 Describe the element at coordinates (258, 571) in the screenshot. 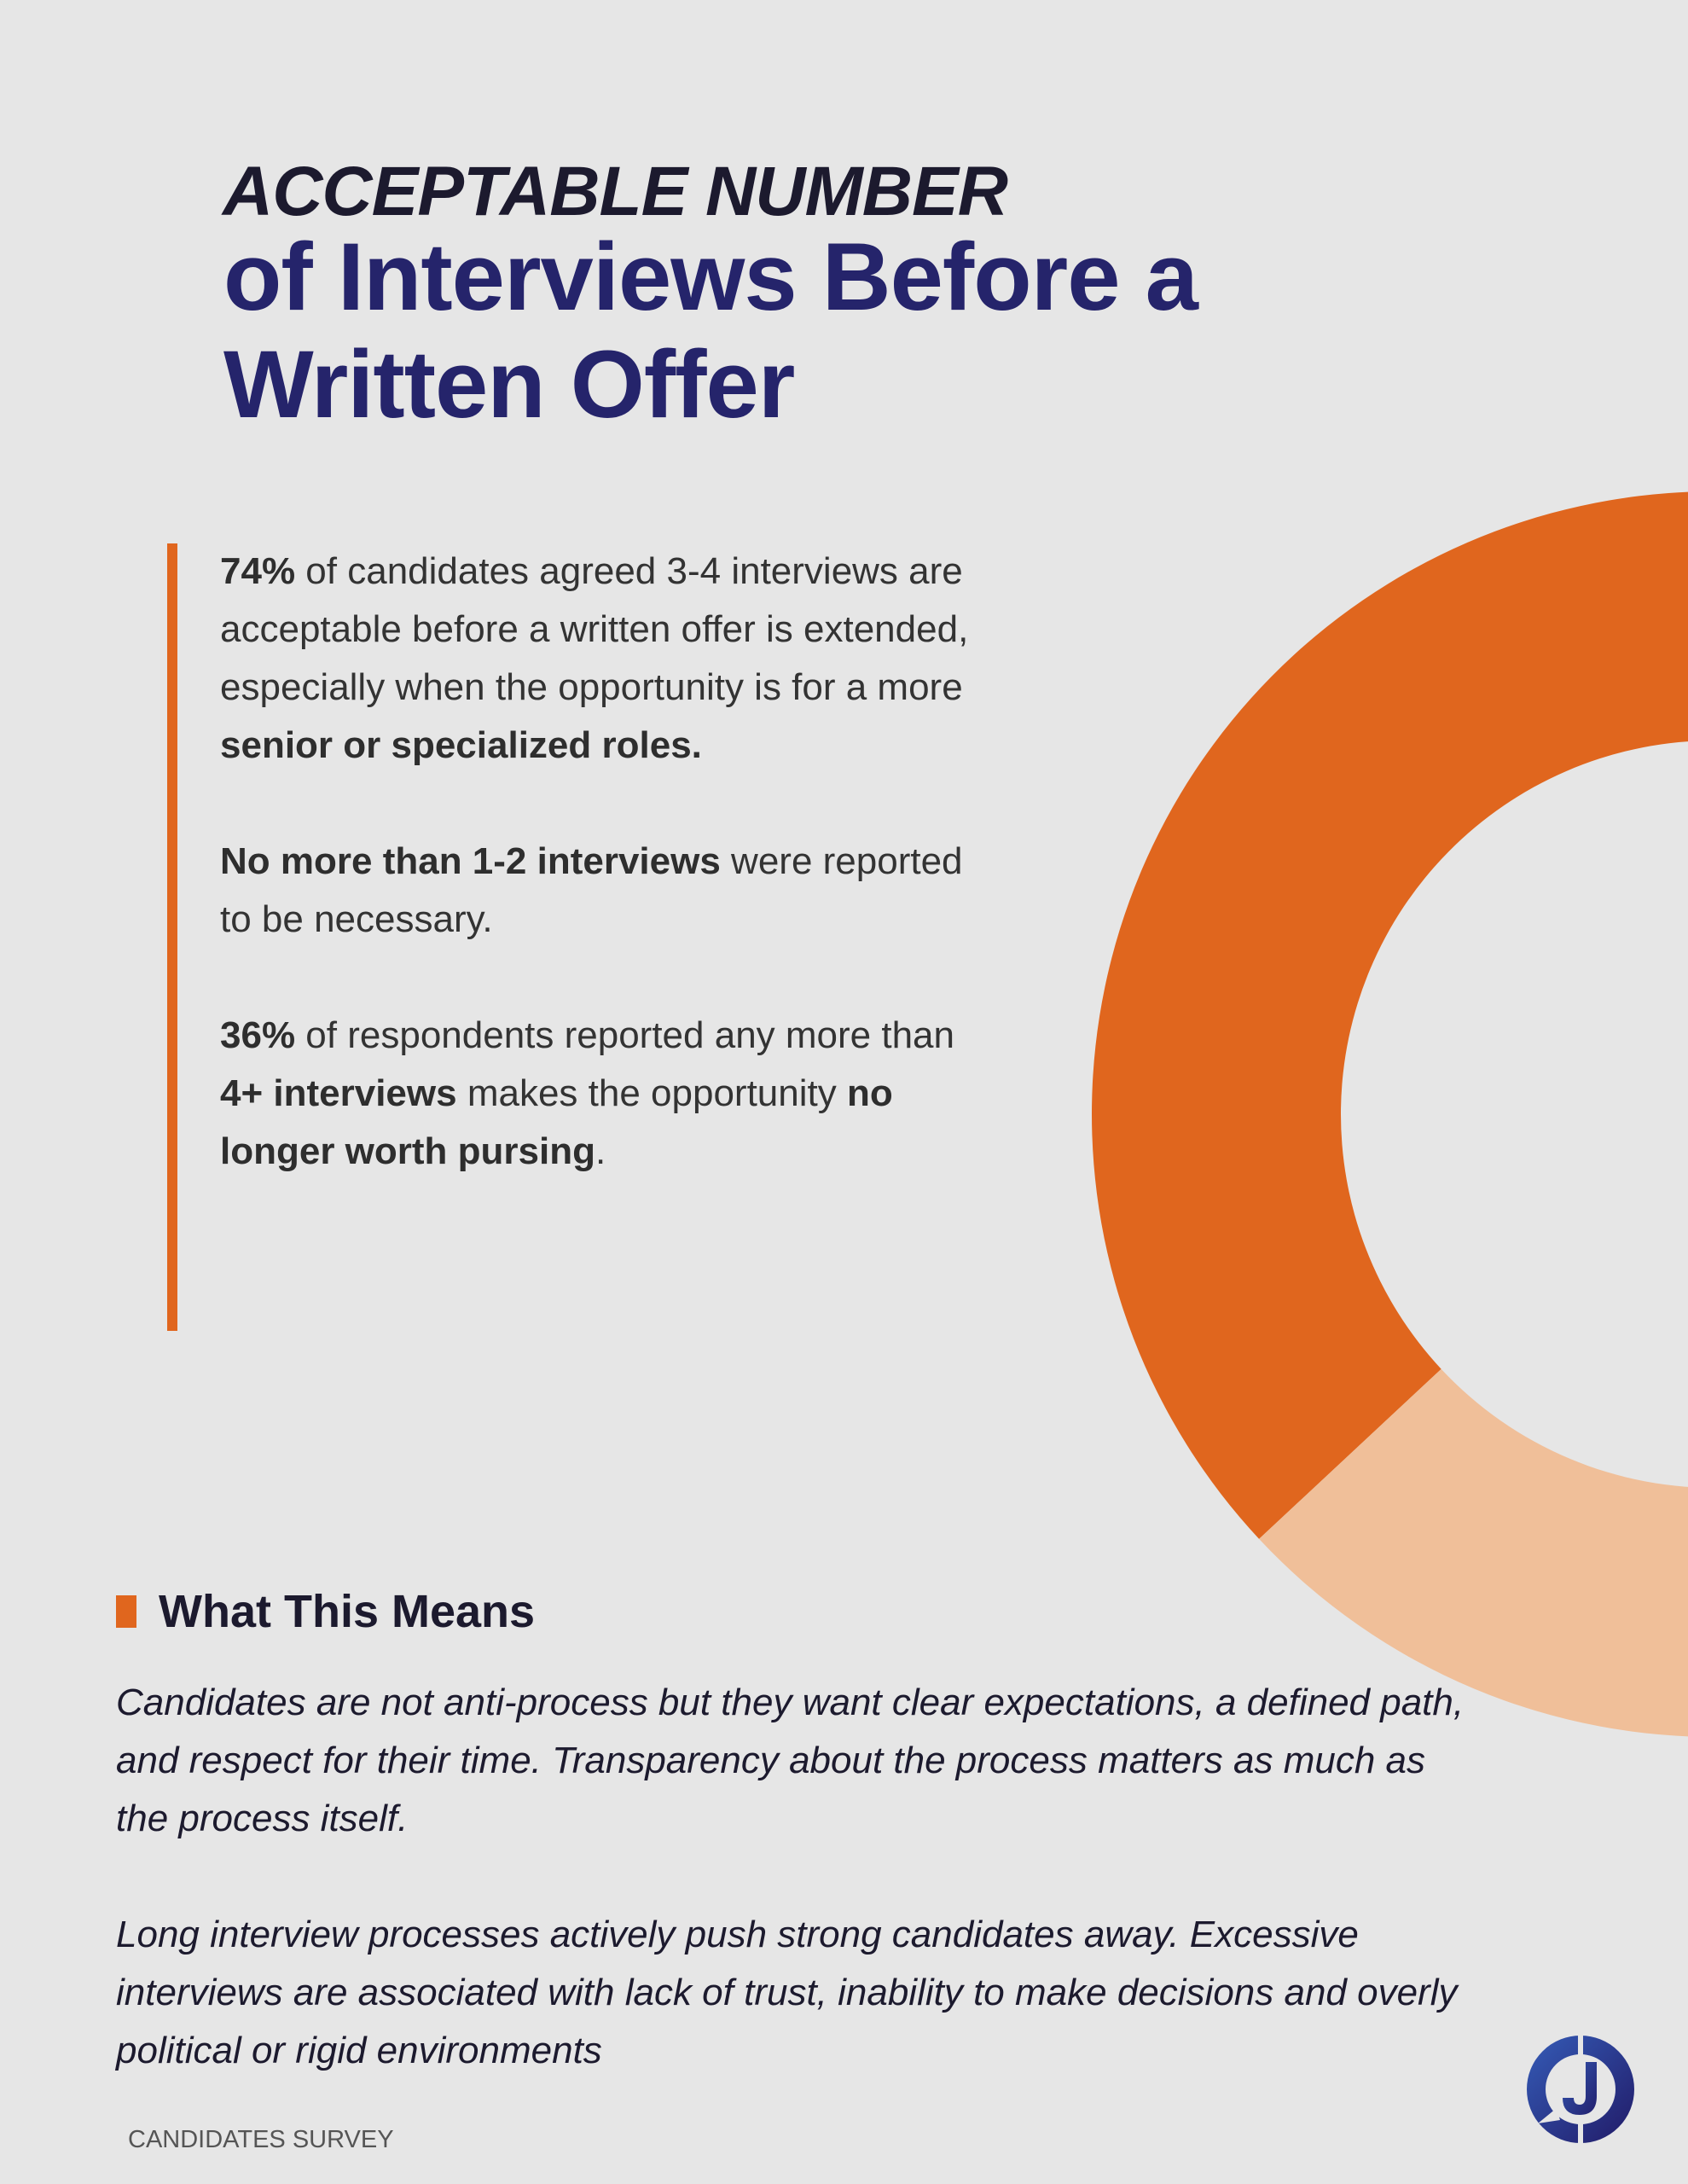

I see `bold-text: 74%` at that location.